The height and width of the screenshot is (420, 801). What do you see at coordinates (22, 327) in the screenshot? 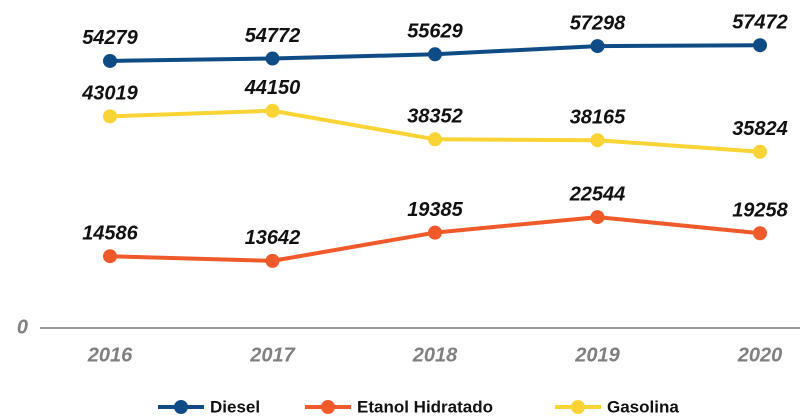
I see `y-tick-label: 0` at bounding box center [22, 327].